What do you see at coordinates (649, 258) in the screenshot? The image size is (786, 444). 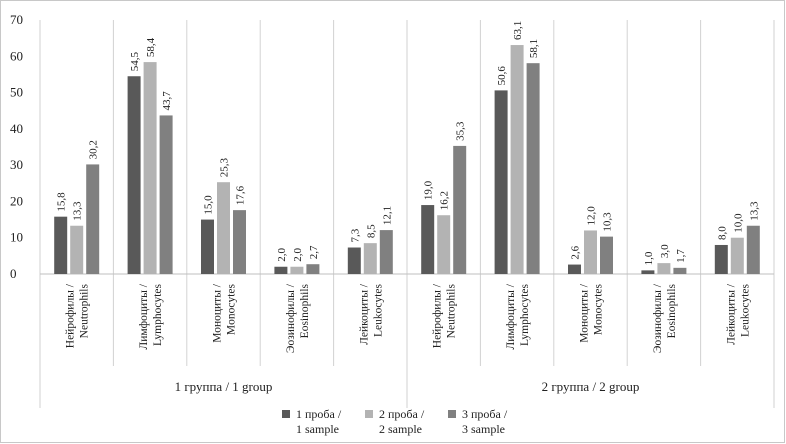 I see `data-label: 1,0` at bounding box center [649, 258].